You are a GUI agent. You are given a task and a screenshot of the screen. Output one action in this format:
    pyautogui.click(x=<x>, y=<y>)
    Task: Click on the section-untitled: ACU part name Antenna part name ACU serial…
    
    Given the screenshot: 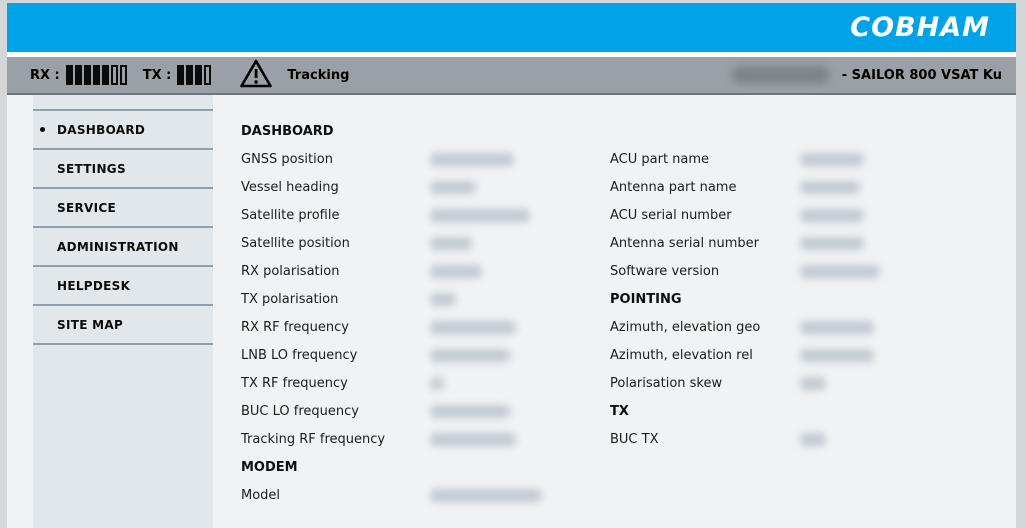 What is the action you would take?
    pyautogui.click(x=810, y=201)
    